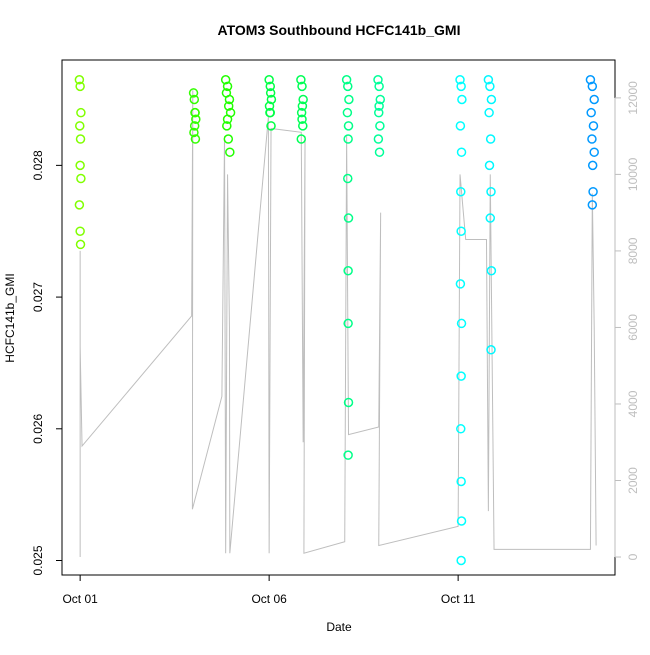  What do you see at coordinates (458, 599) in the screenshot?
I see `x-tick-label: Oct 11` at bounding box center [458, 599].